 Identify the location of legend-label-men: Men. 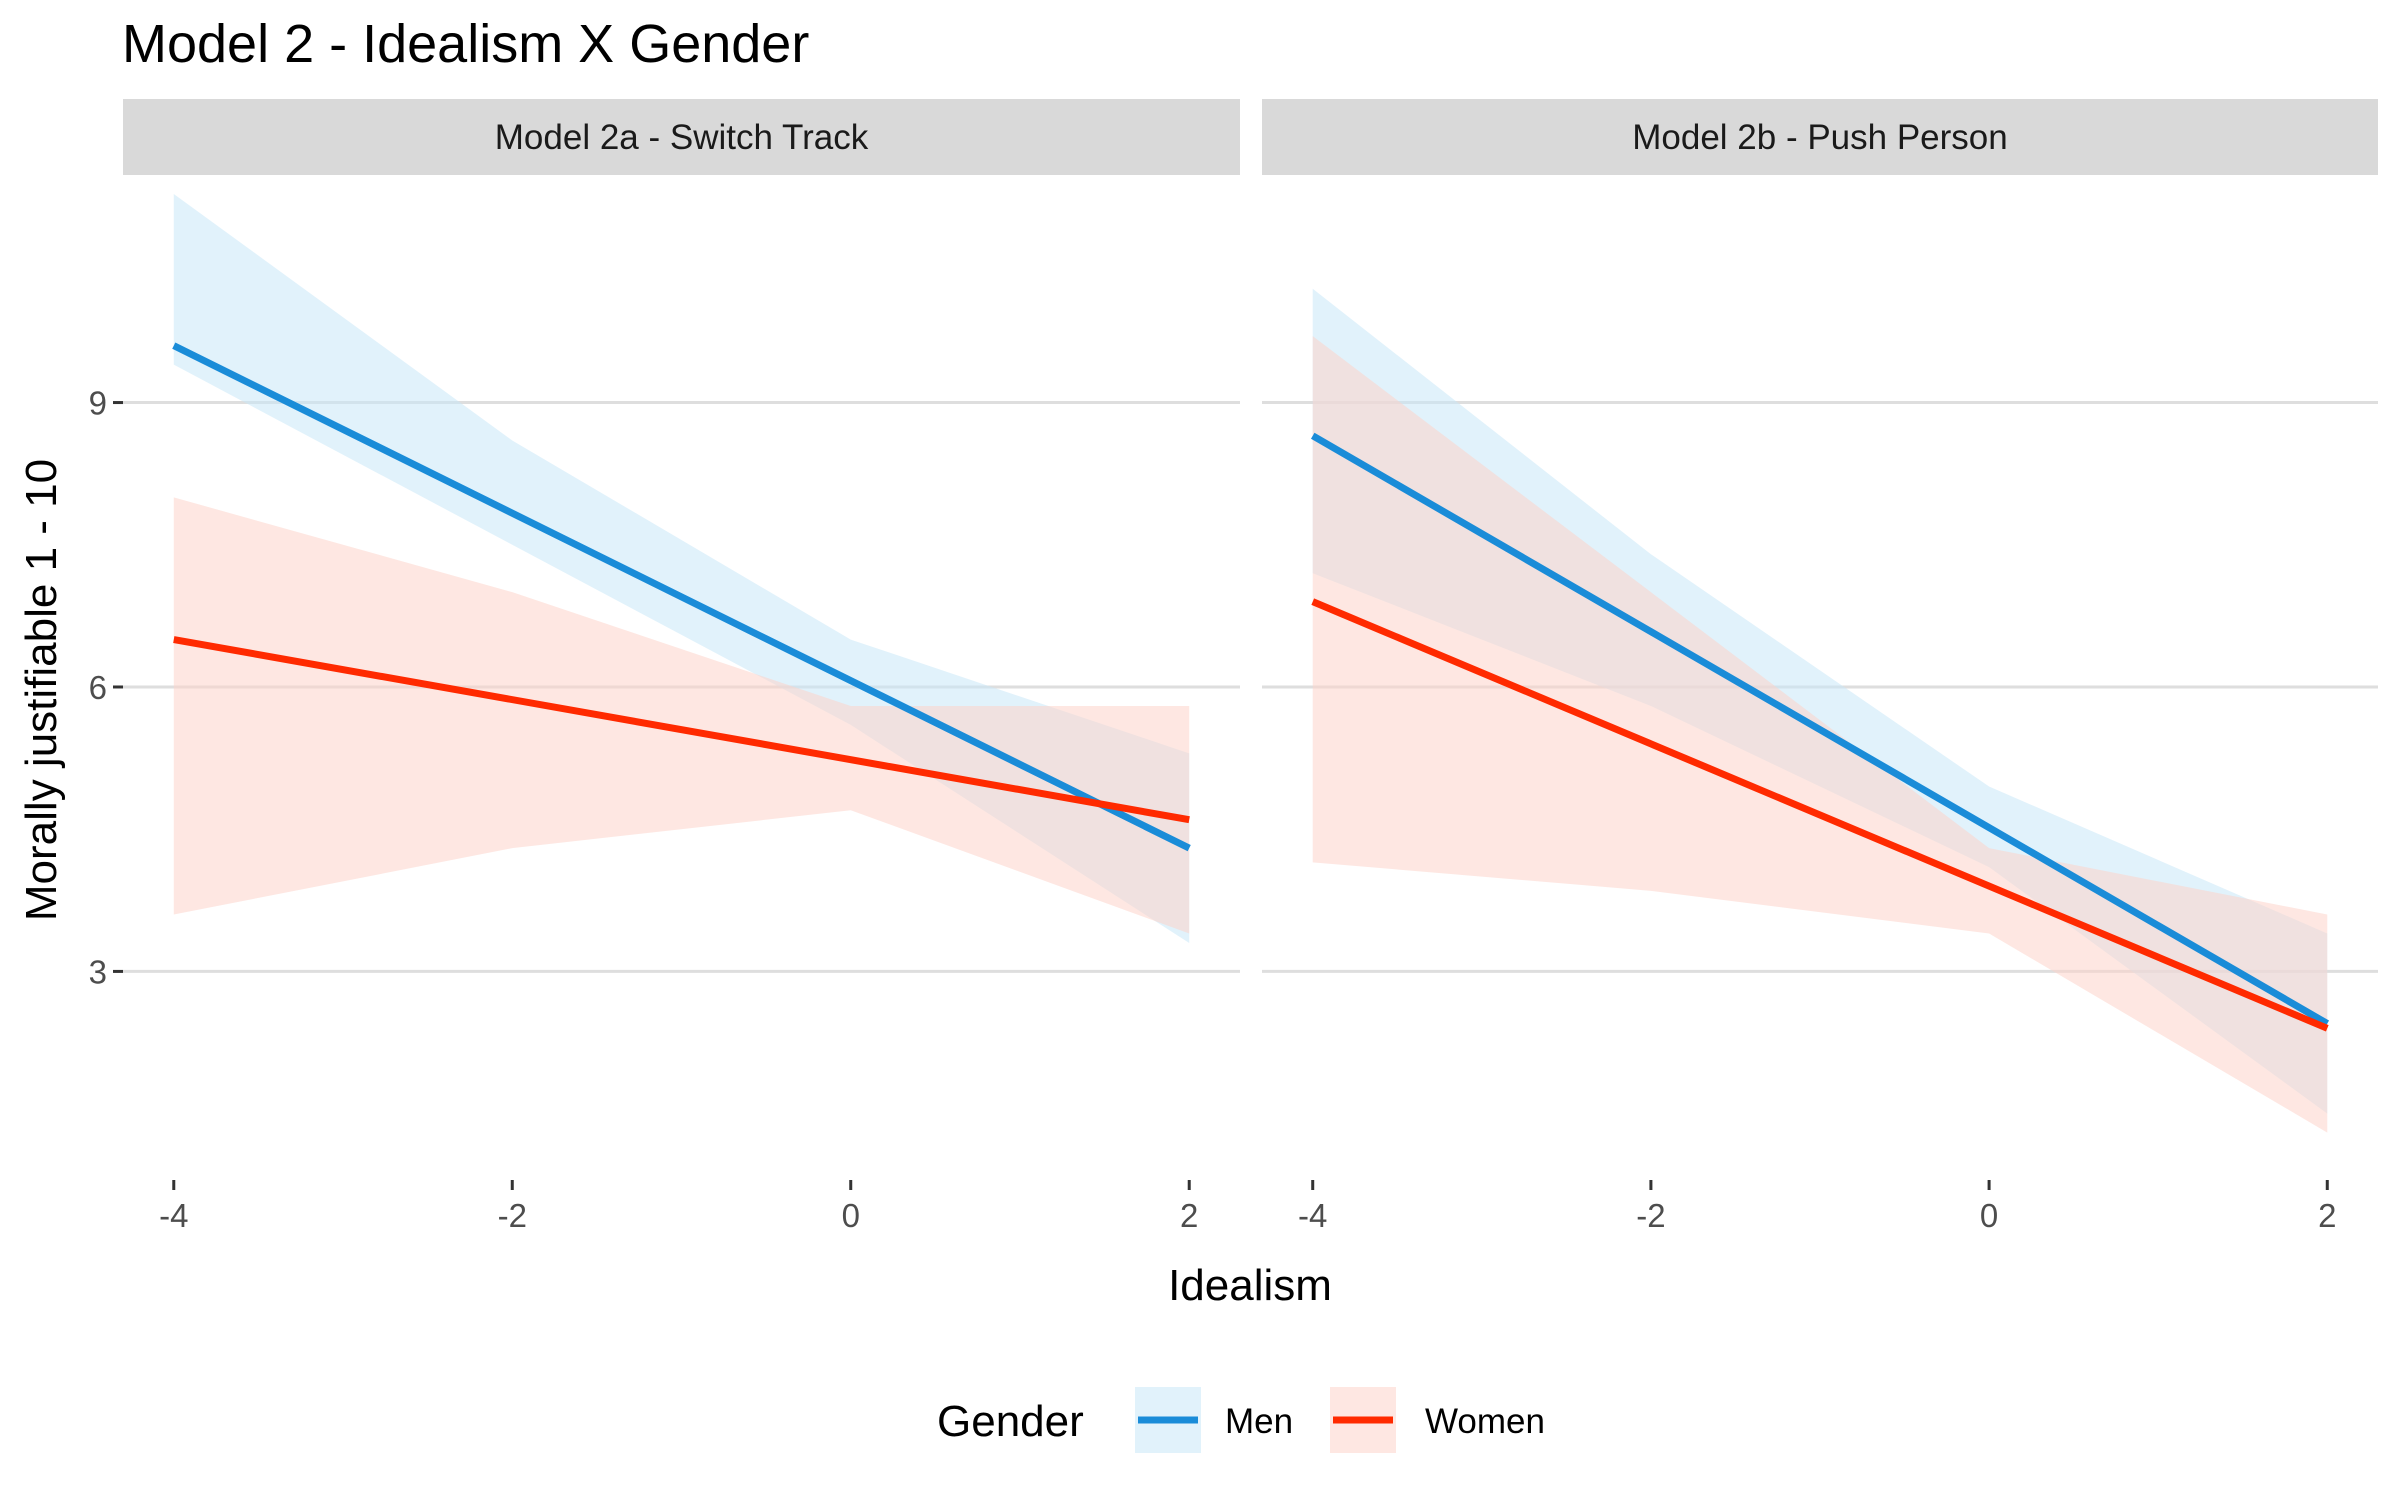
(1259, 1421).